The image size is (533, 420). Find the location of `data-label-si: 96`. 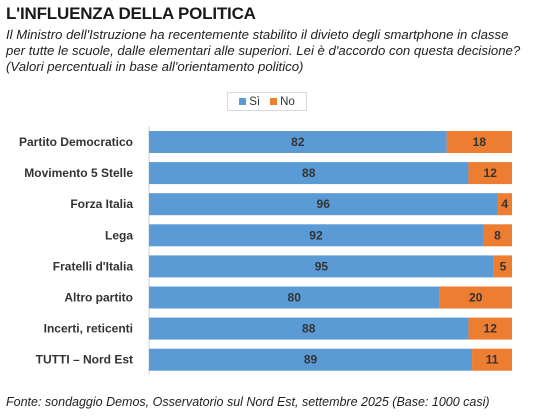

data-label-si: 96 is located at coordinates (324, 204).